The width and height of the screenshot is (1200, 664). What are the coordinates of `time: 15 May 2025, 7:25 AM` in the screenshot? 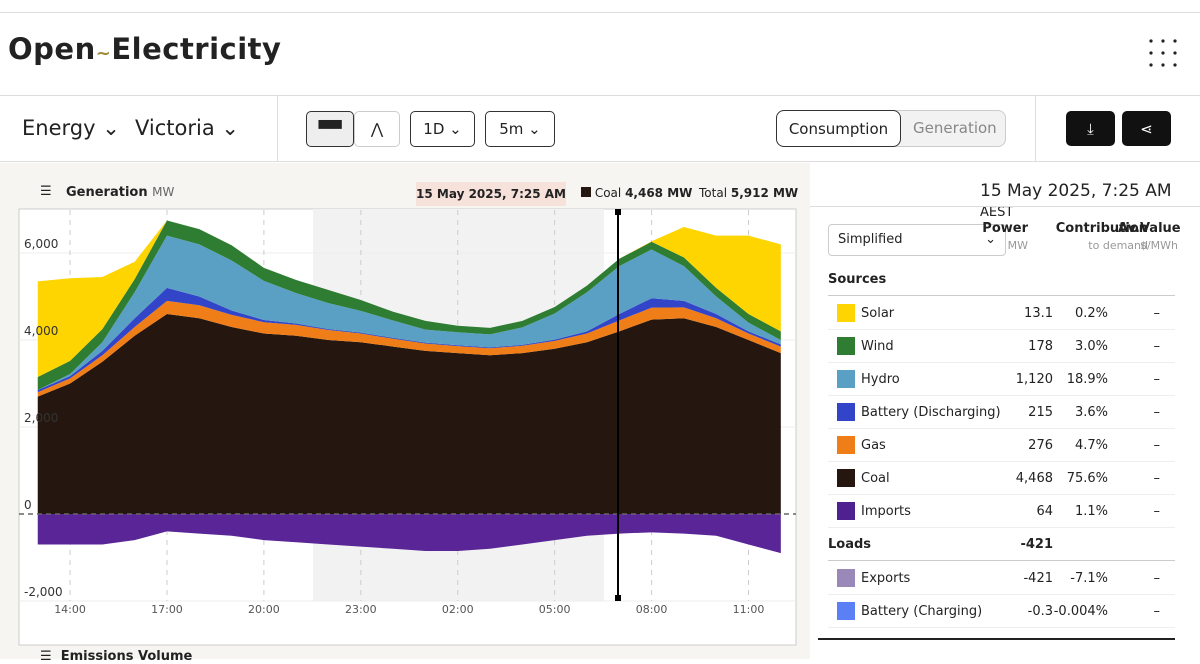 It's located at (1076, 191).